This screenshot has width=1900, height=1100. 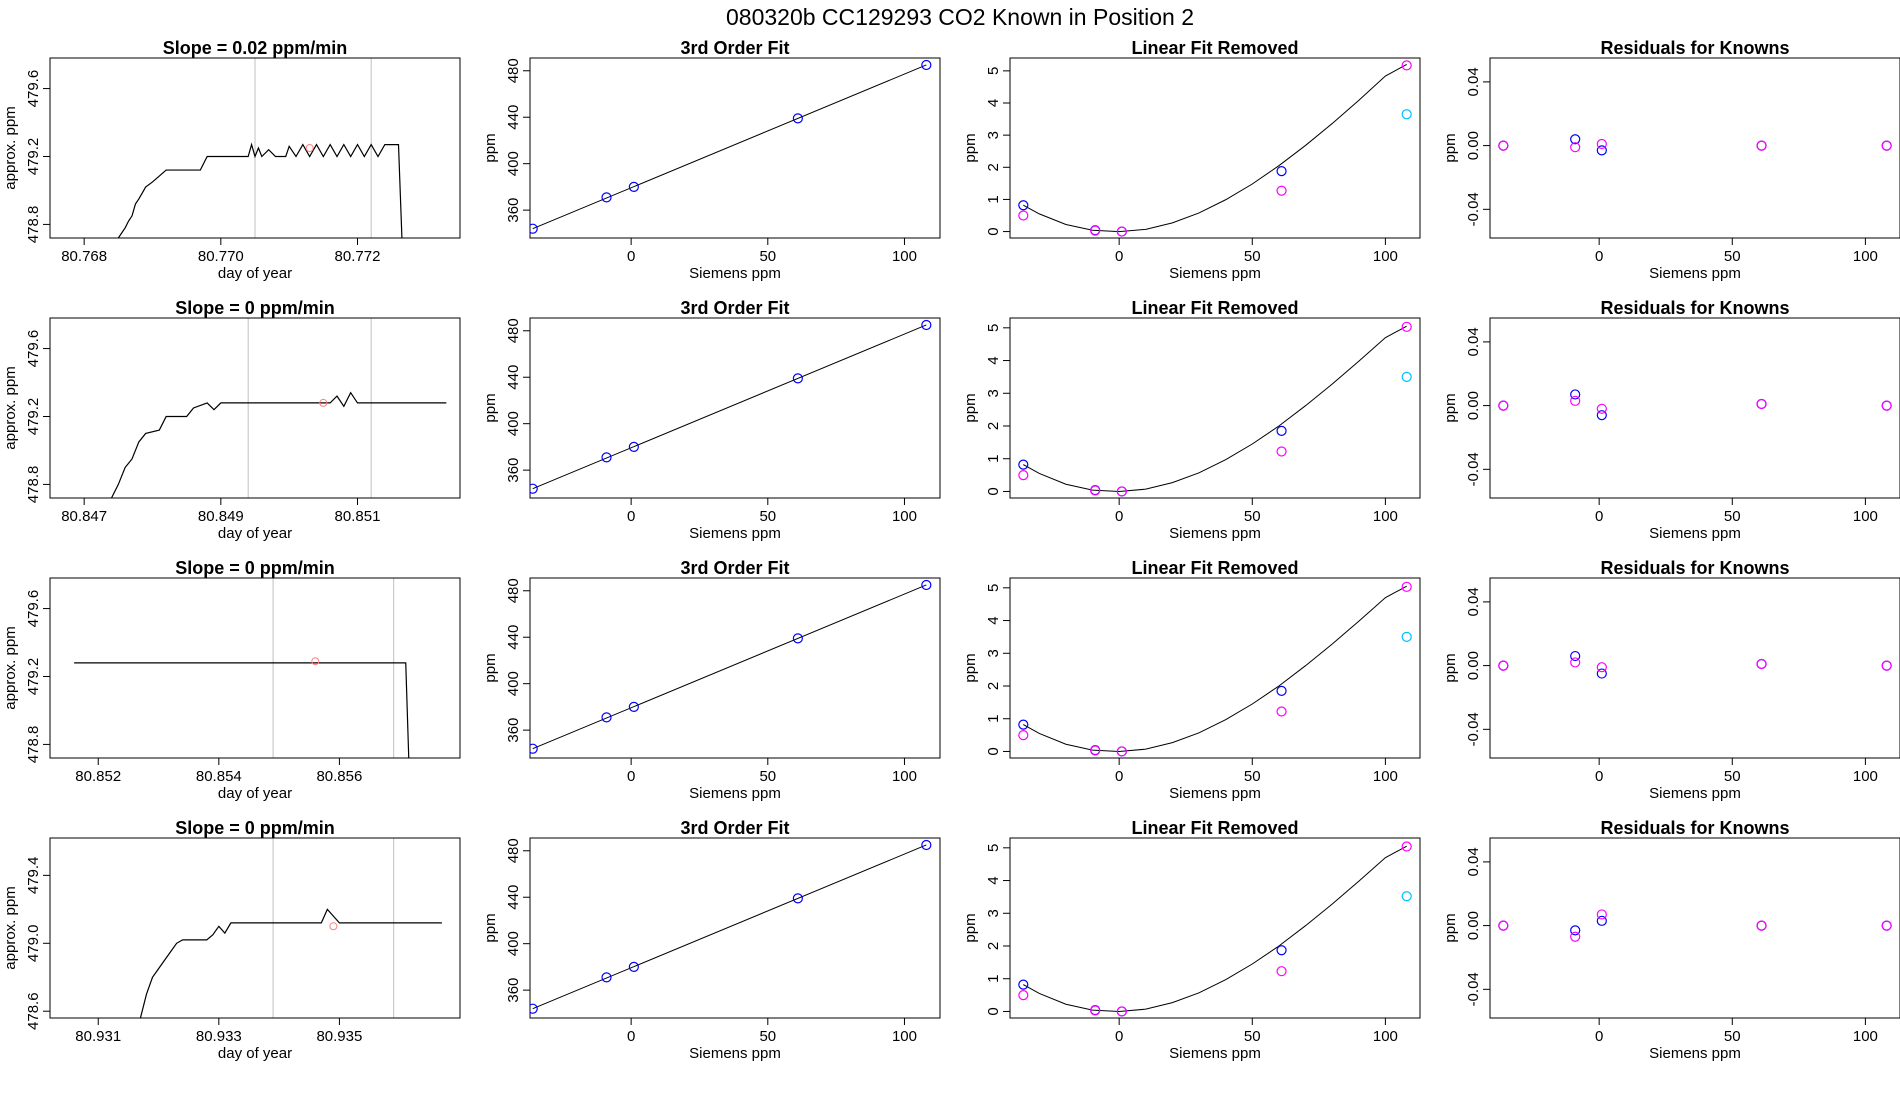 What do you see at coordinates (1215, 409) in the screenshot?
I see `chart-10-plot-area` at bounding box center [1215, 409].